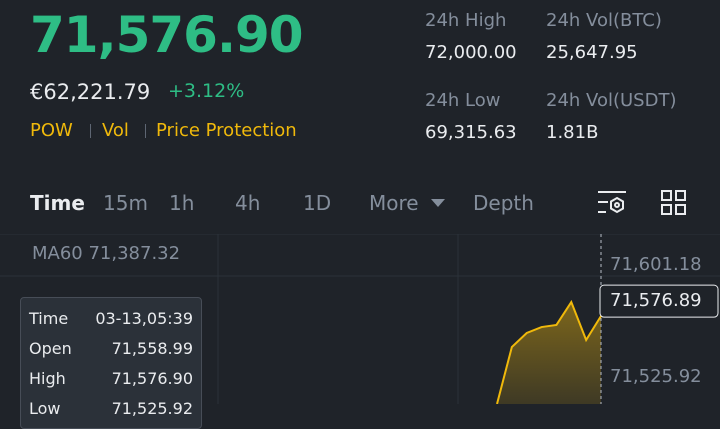 The image size is (720, 429). I want to click on tooltip-row: Low 71,525.92, so click(111, 408).